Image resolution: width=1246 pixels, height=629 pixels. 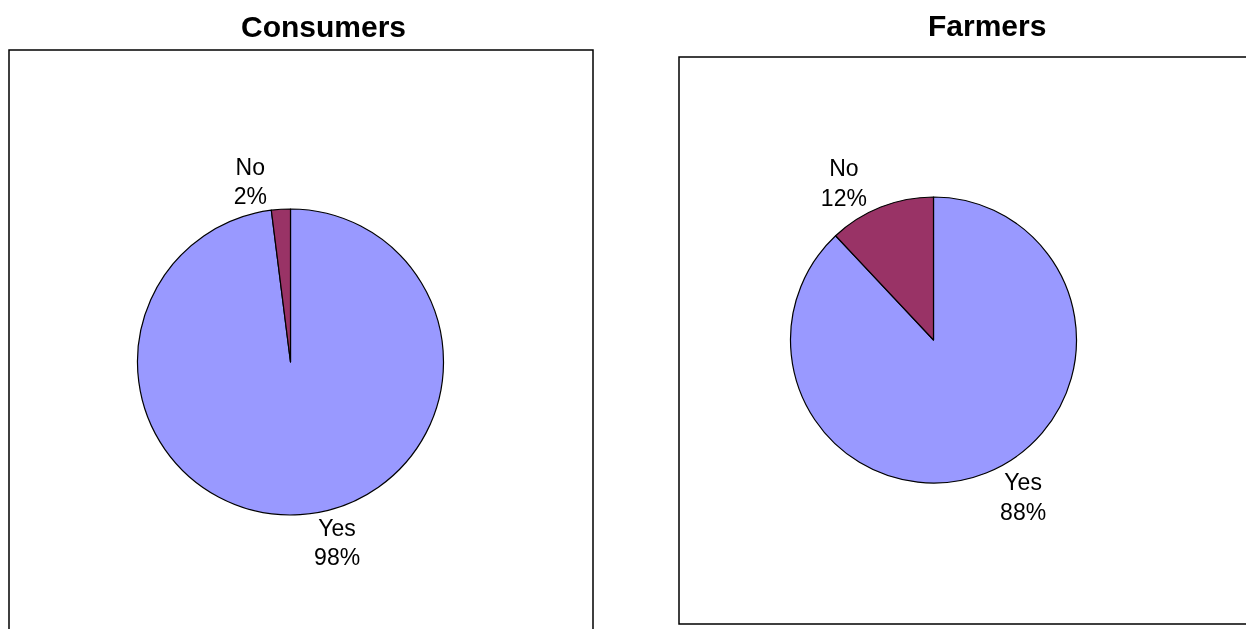 I want to click on pie-slice, so click(x=290, y=362).